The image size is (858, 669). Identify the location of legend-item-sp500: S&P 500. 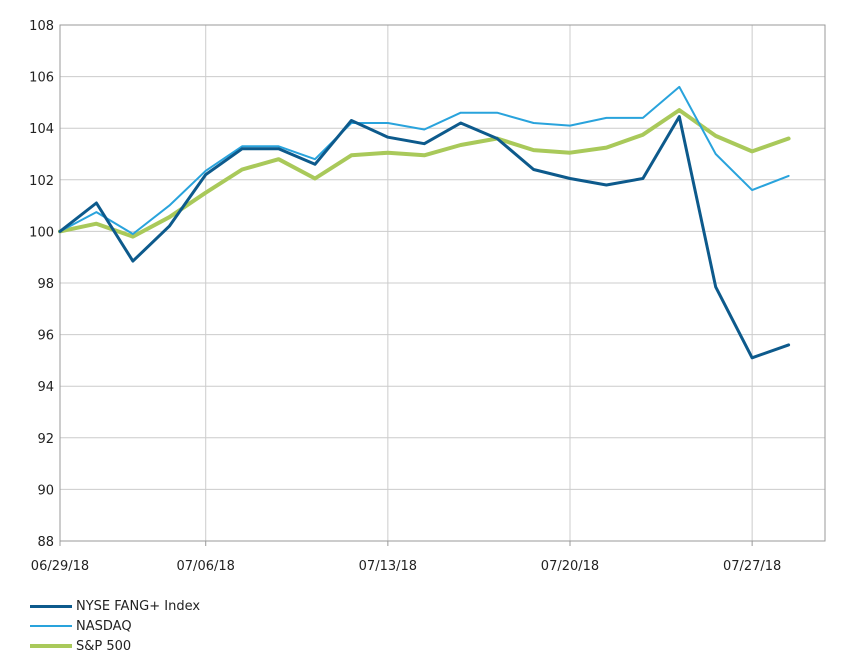
(115, 646).